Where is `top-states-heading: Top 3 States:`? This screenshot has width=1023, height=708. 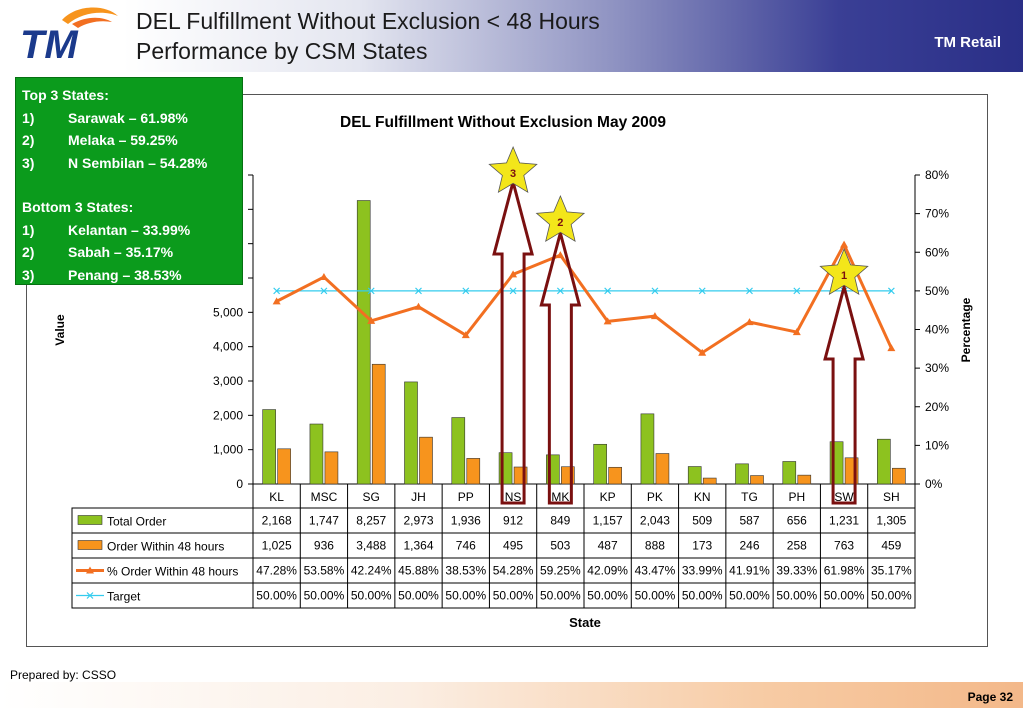
top-states-heading: Top 3 States: is located at coordinates (65, 95).